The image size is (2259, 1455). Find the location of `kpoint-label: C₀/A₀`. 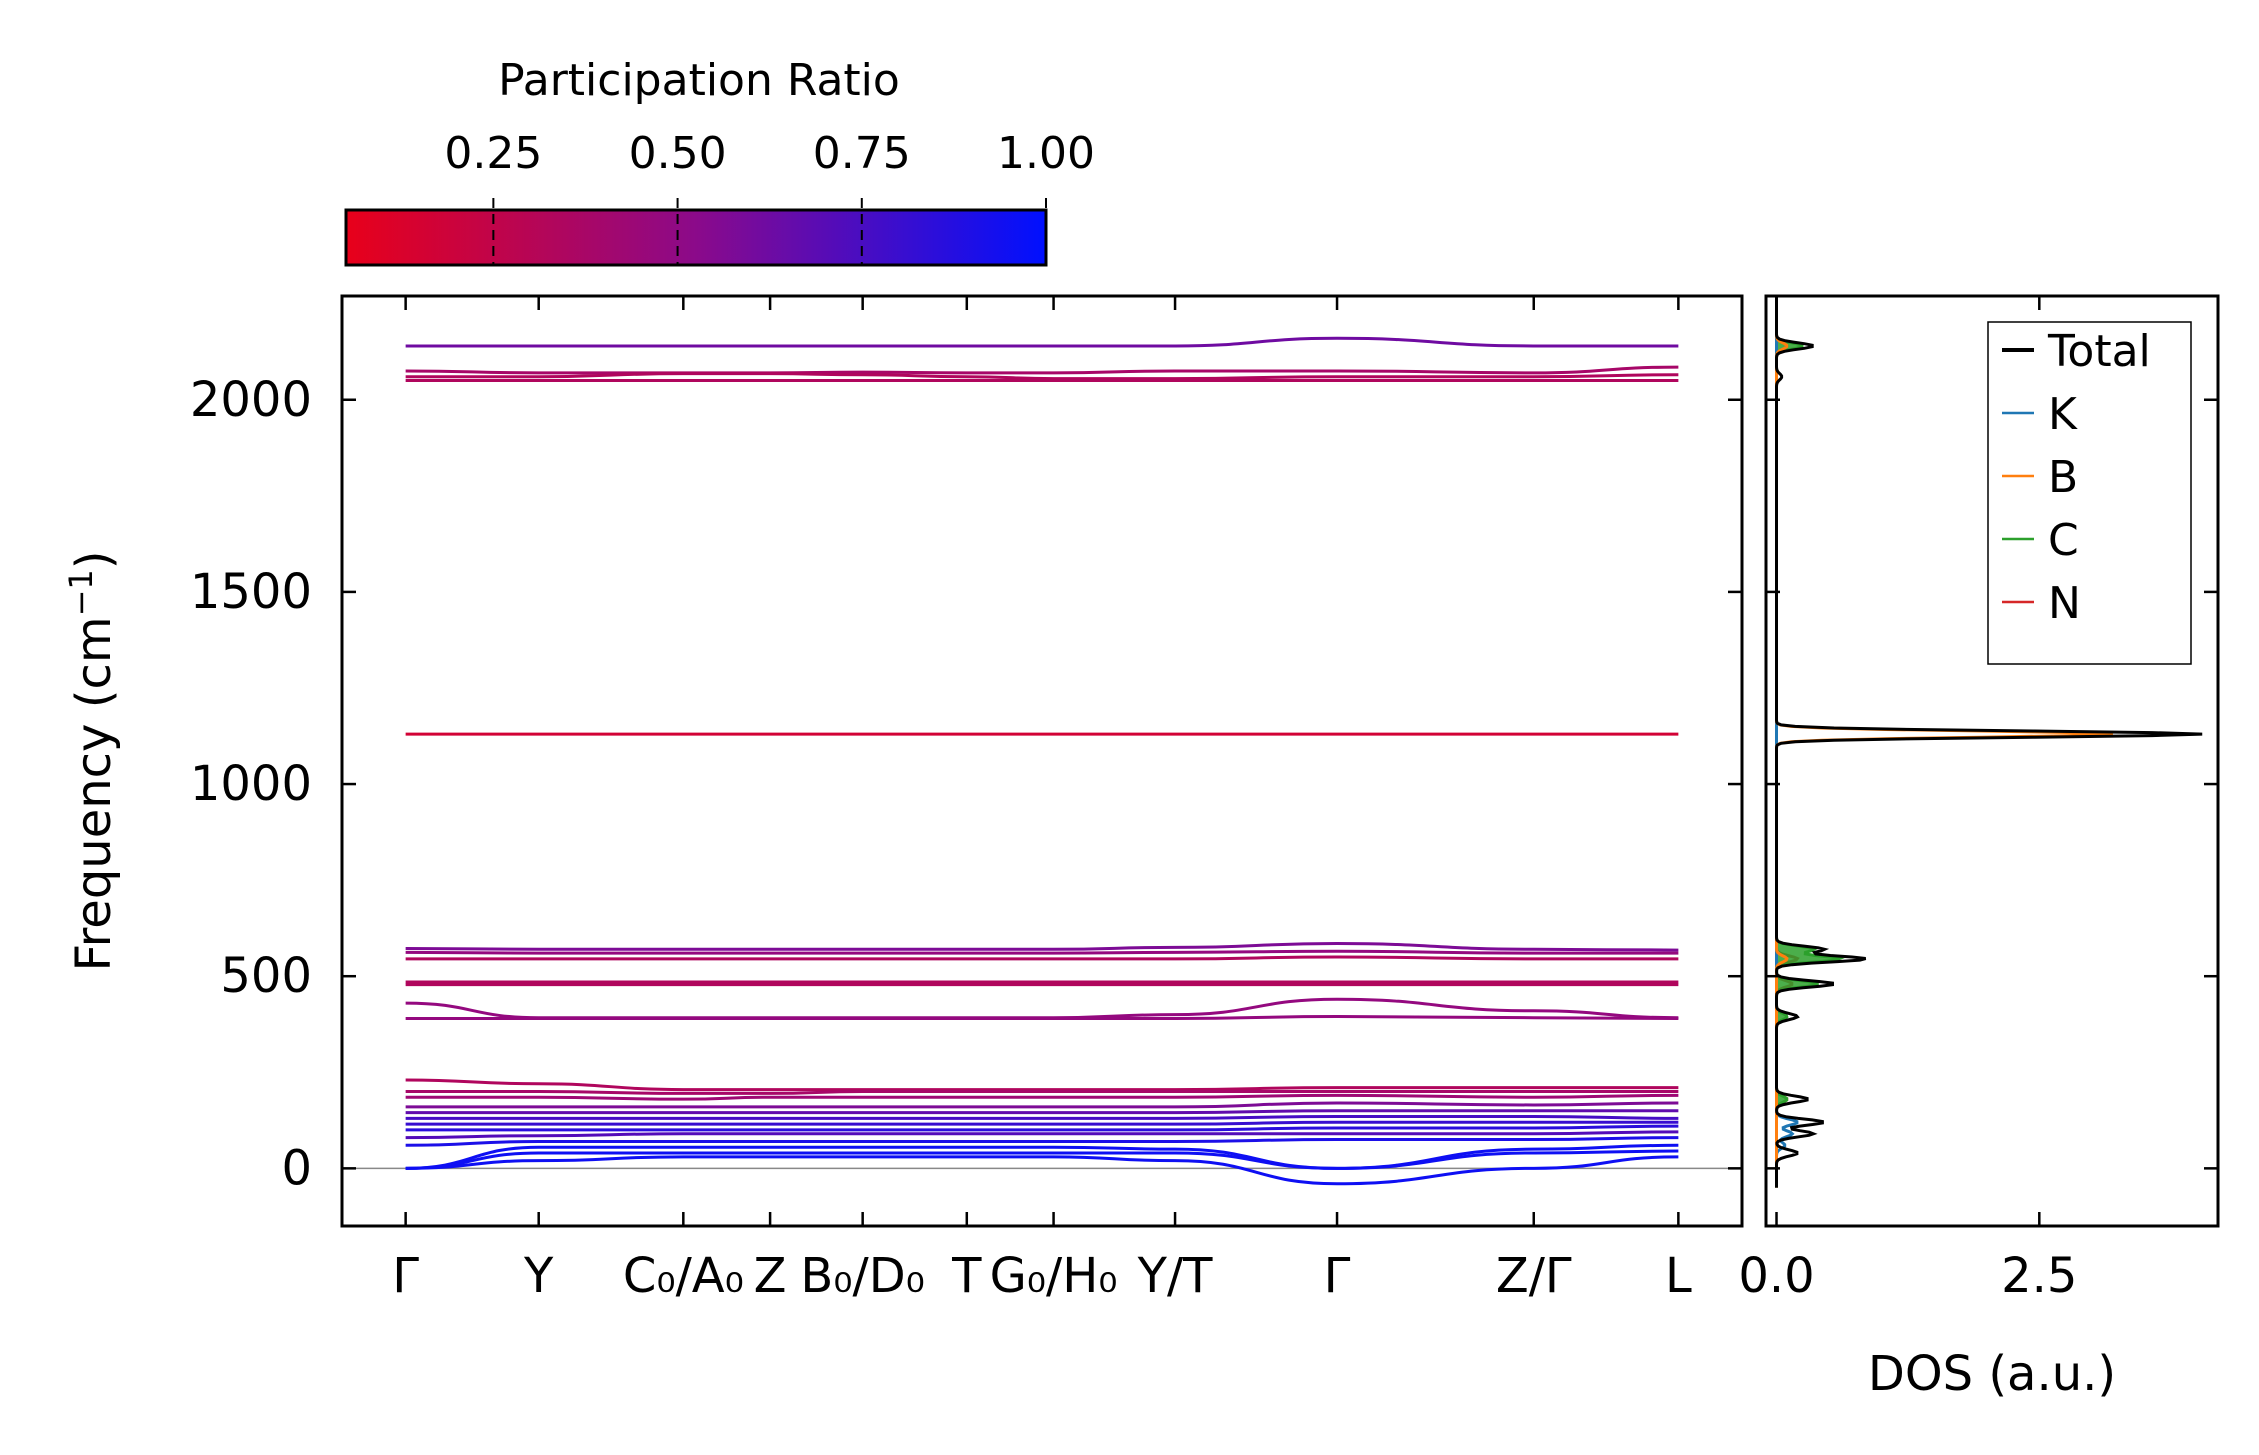

kpoint-label: C₀/A₀ is located at coordinates (683, 1276).